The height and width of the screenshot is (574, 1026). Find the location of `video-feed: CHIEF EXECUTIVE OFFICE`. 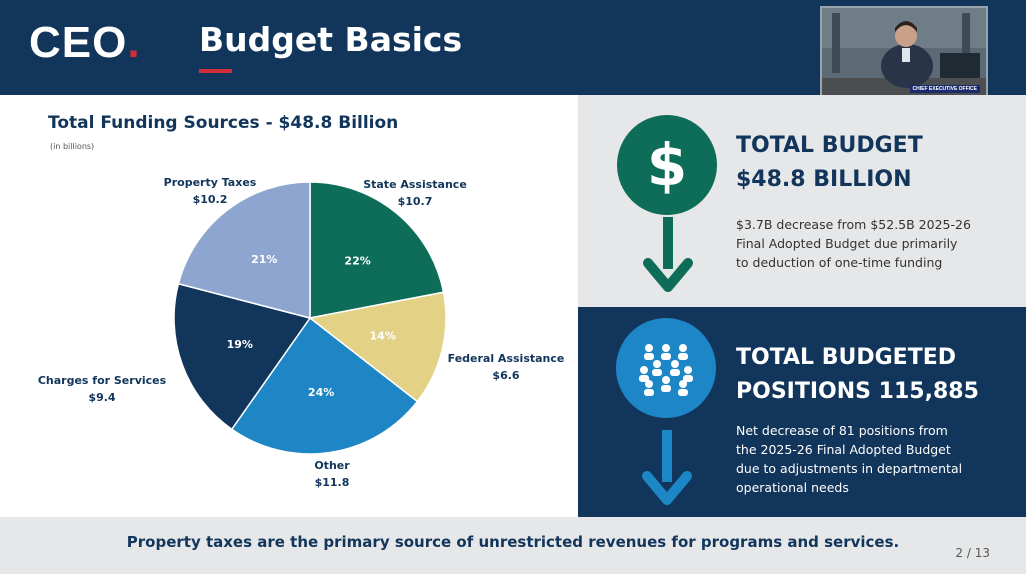

video-feed: CHIEF EXECUTIVE OFFICE is located at coordinates (904, 53).